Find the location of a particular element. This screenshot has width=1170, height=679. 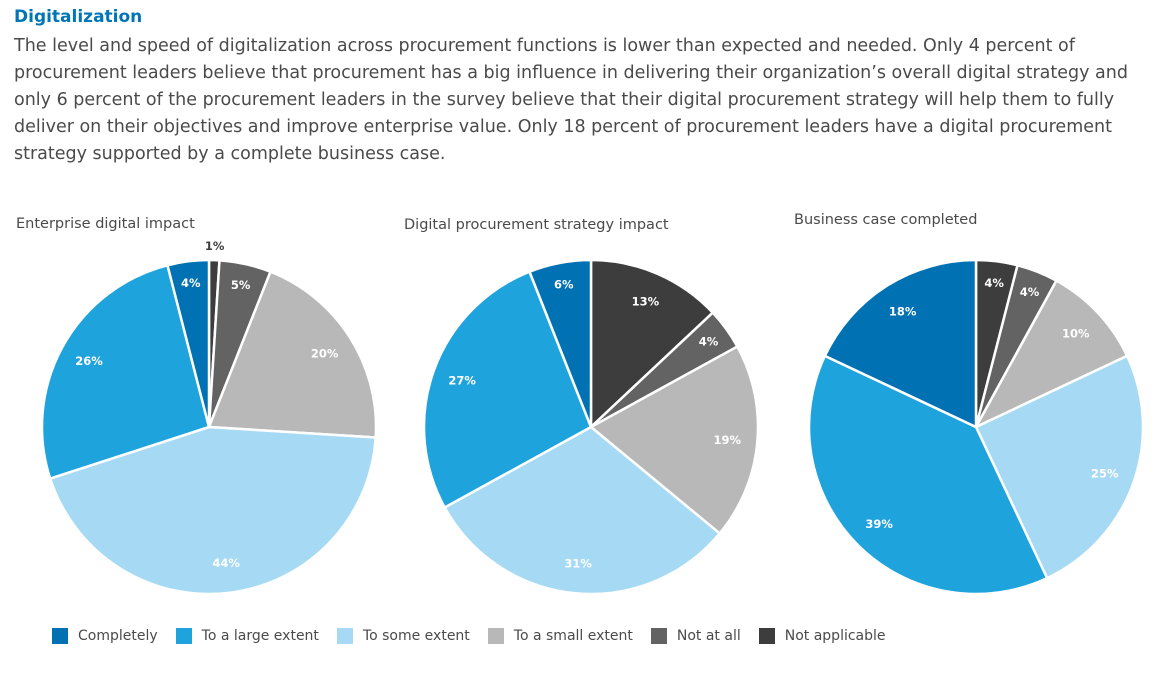

legend-item-not-at-all: Not at all is located at coordinates (695, 636).